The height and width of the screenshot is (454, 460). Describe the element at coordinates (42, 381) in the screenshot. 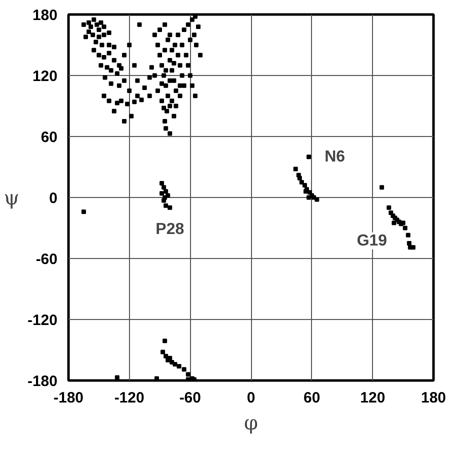

I see `y-tick-label: -180` at that location.